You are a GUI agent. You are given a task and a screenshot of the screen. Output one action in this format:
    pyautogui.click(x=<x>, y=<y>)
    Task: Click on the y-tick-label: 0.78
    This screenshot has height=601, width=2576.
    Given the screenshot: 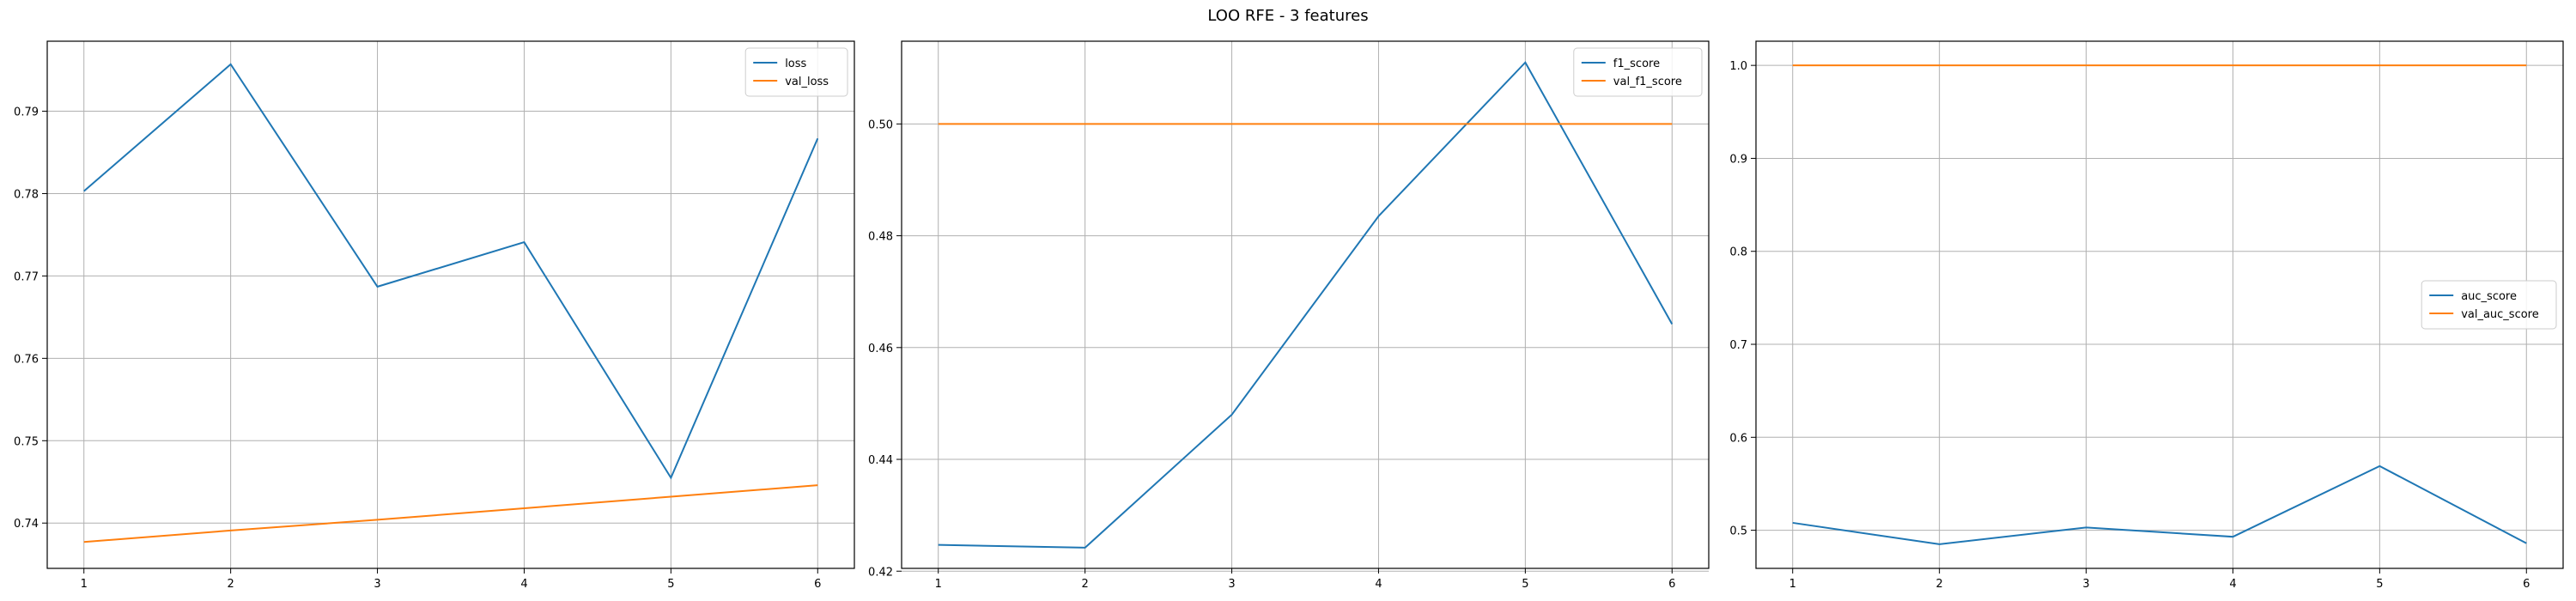 What is the action you would take?
    pyautogui.click(x=27, y=194)
    